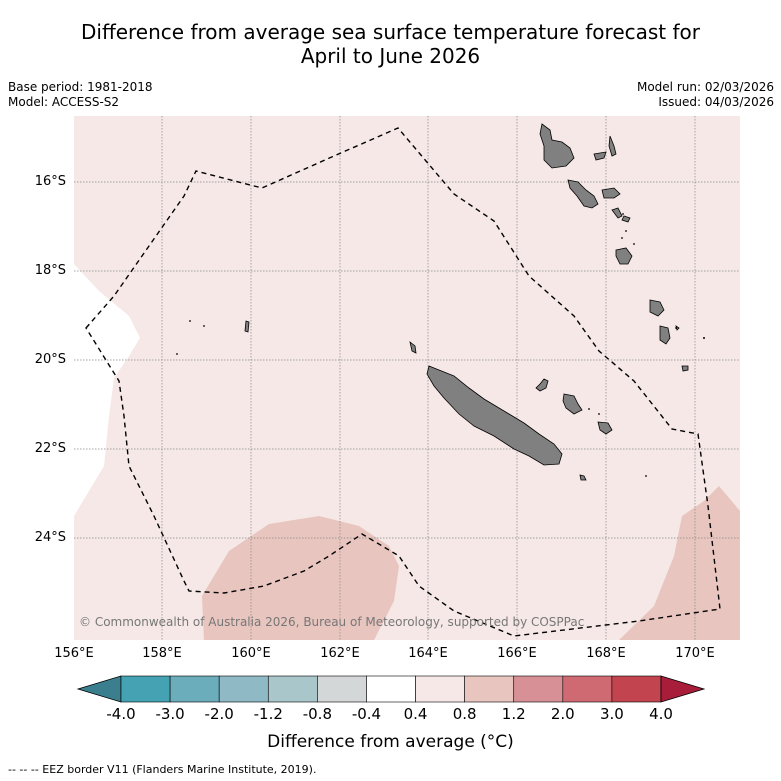 Image resolution: width=781 pixels, height=781 pixels. What do you see at coordinates (683, 689) in the screenshot?
I see `colorbar-extend-high` at bounding box center [683, 689].